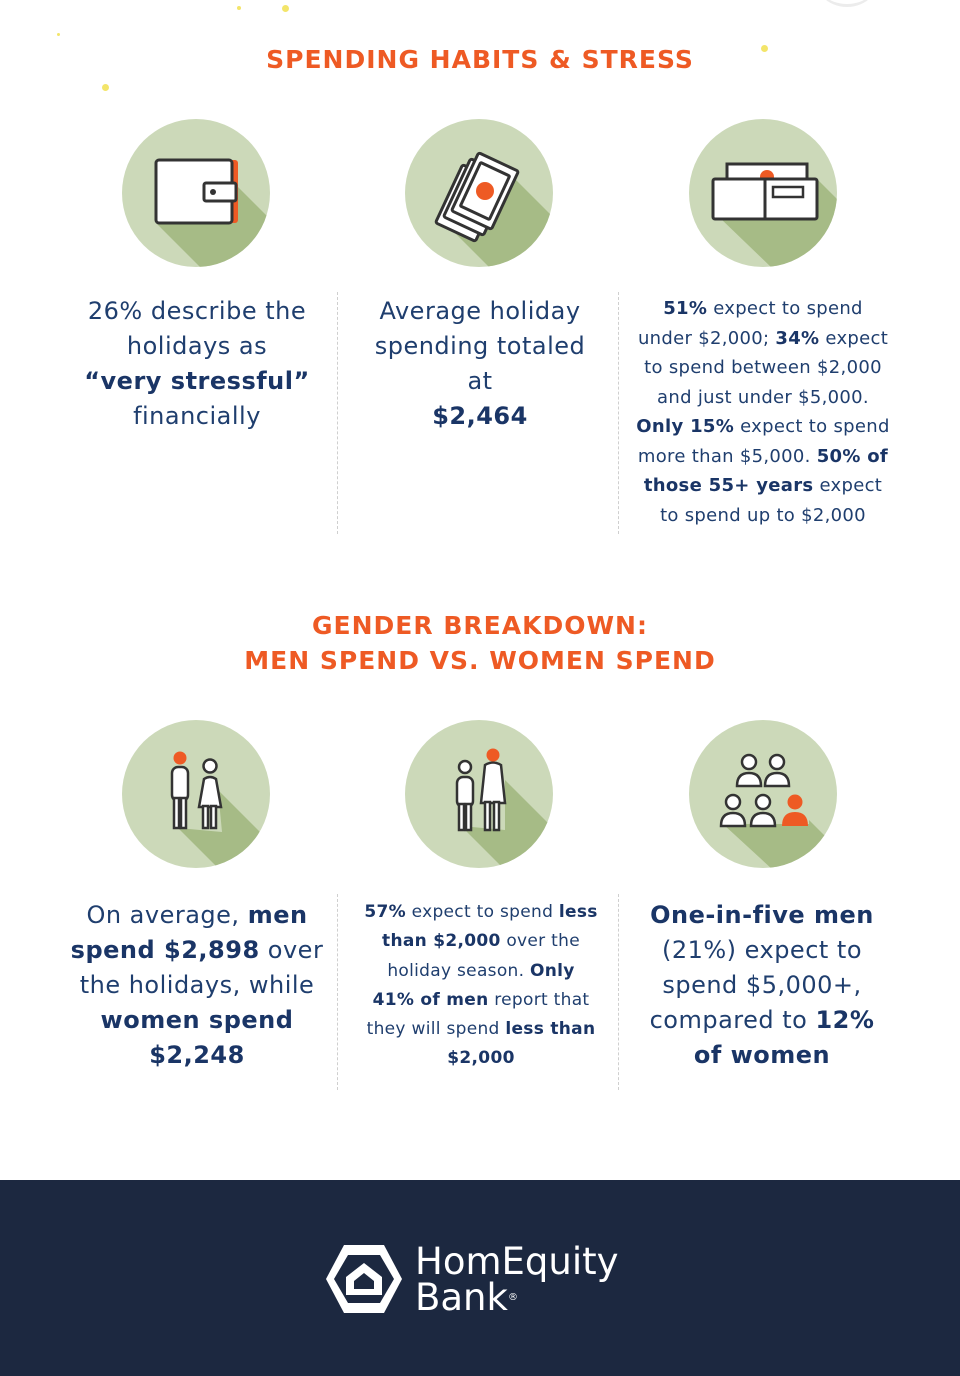  Describe the element at coordinates (847, 3) in the screenshot. I see `decor-arc` at that location.